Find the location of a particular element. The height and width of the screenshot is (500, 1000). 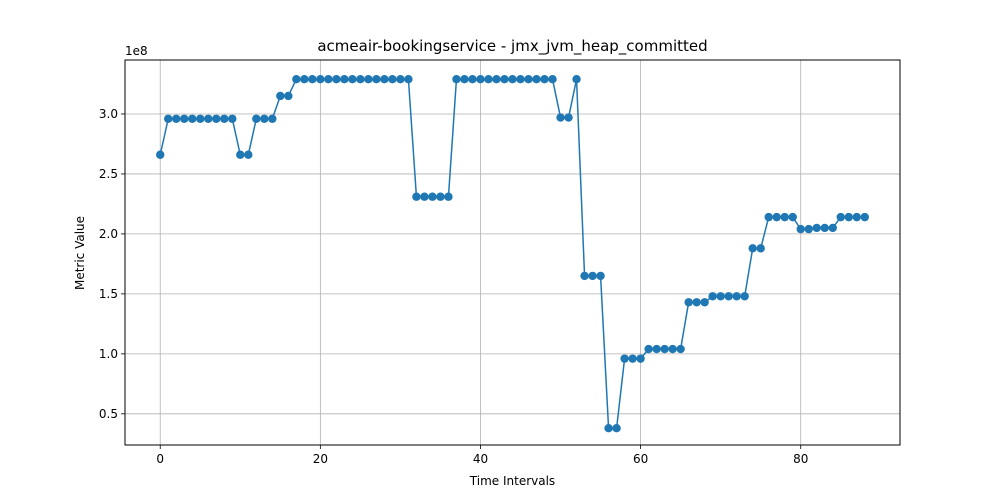

y-tick-label: 2.5 is located at coordinates (108, 174).